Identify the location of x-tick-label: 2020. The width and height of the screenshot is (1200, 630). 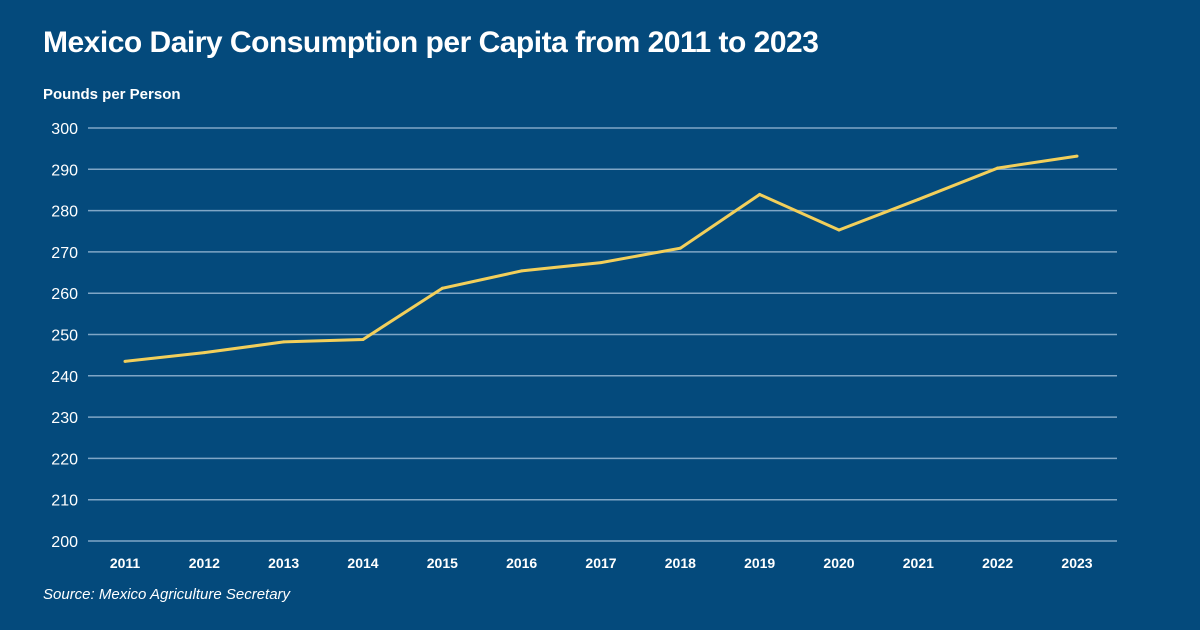
(838, 563).